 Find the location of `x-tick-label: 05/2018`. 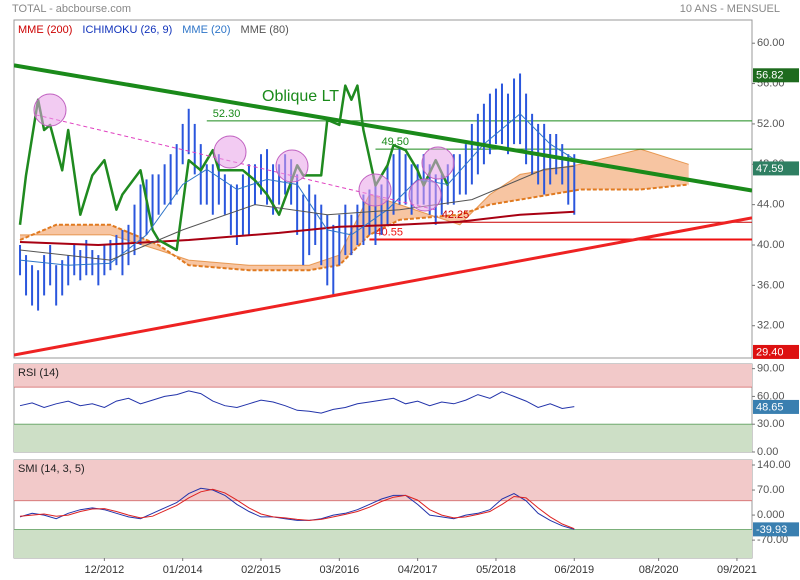

x-tick-label: 05/2018 is located at coordinates (496, 570).